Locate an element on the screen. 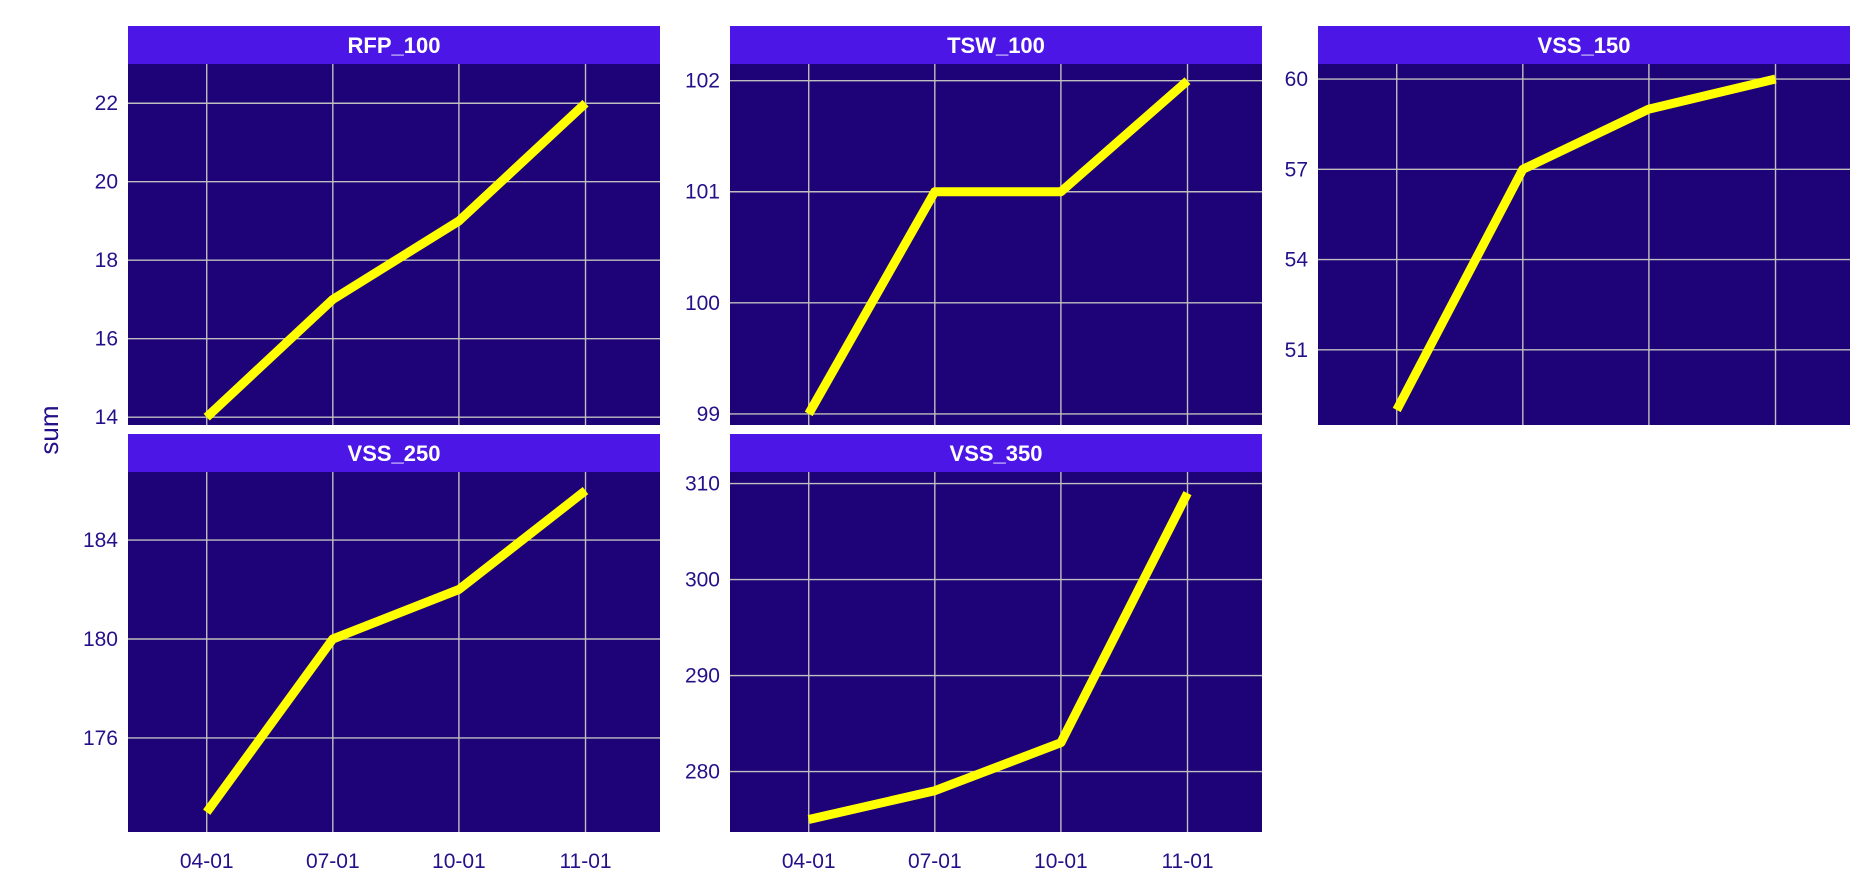  y-tick-label: 176 is located at coordinates (100, 738).